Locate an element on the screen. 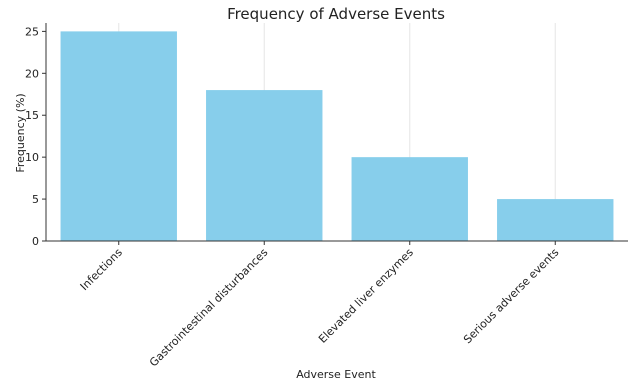  y-tick-label: 5 is located at coordinates (35, 199).